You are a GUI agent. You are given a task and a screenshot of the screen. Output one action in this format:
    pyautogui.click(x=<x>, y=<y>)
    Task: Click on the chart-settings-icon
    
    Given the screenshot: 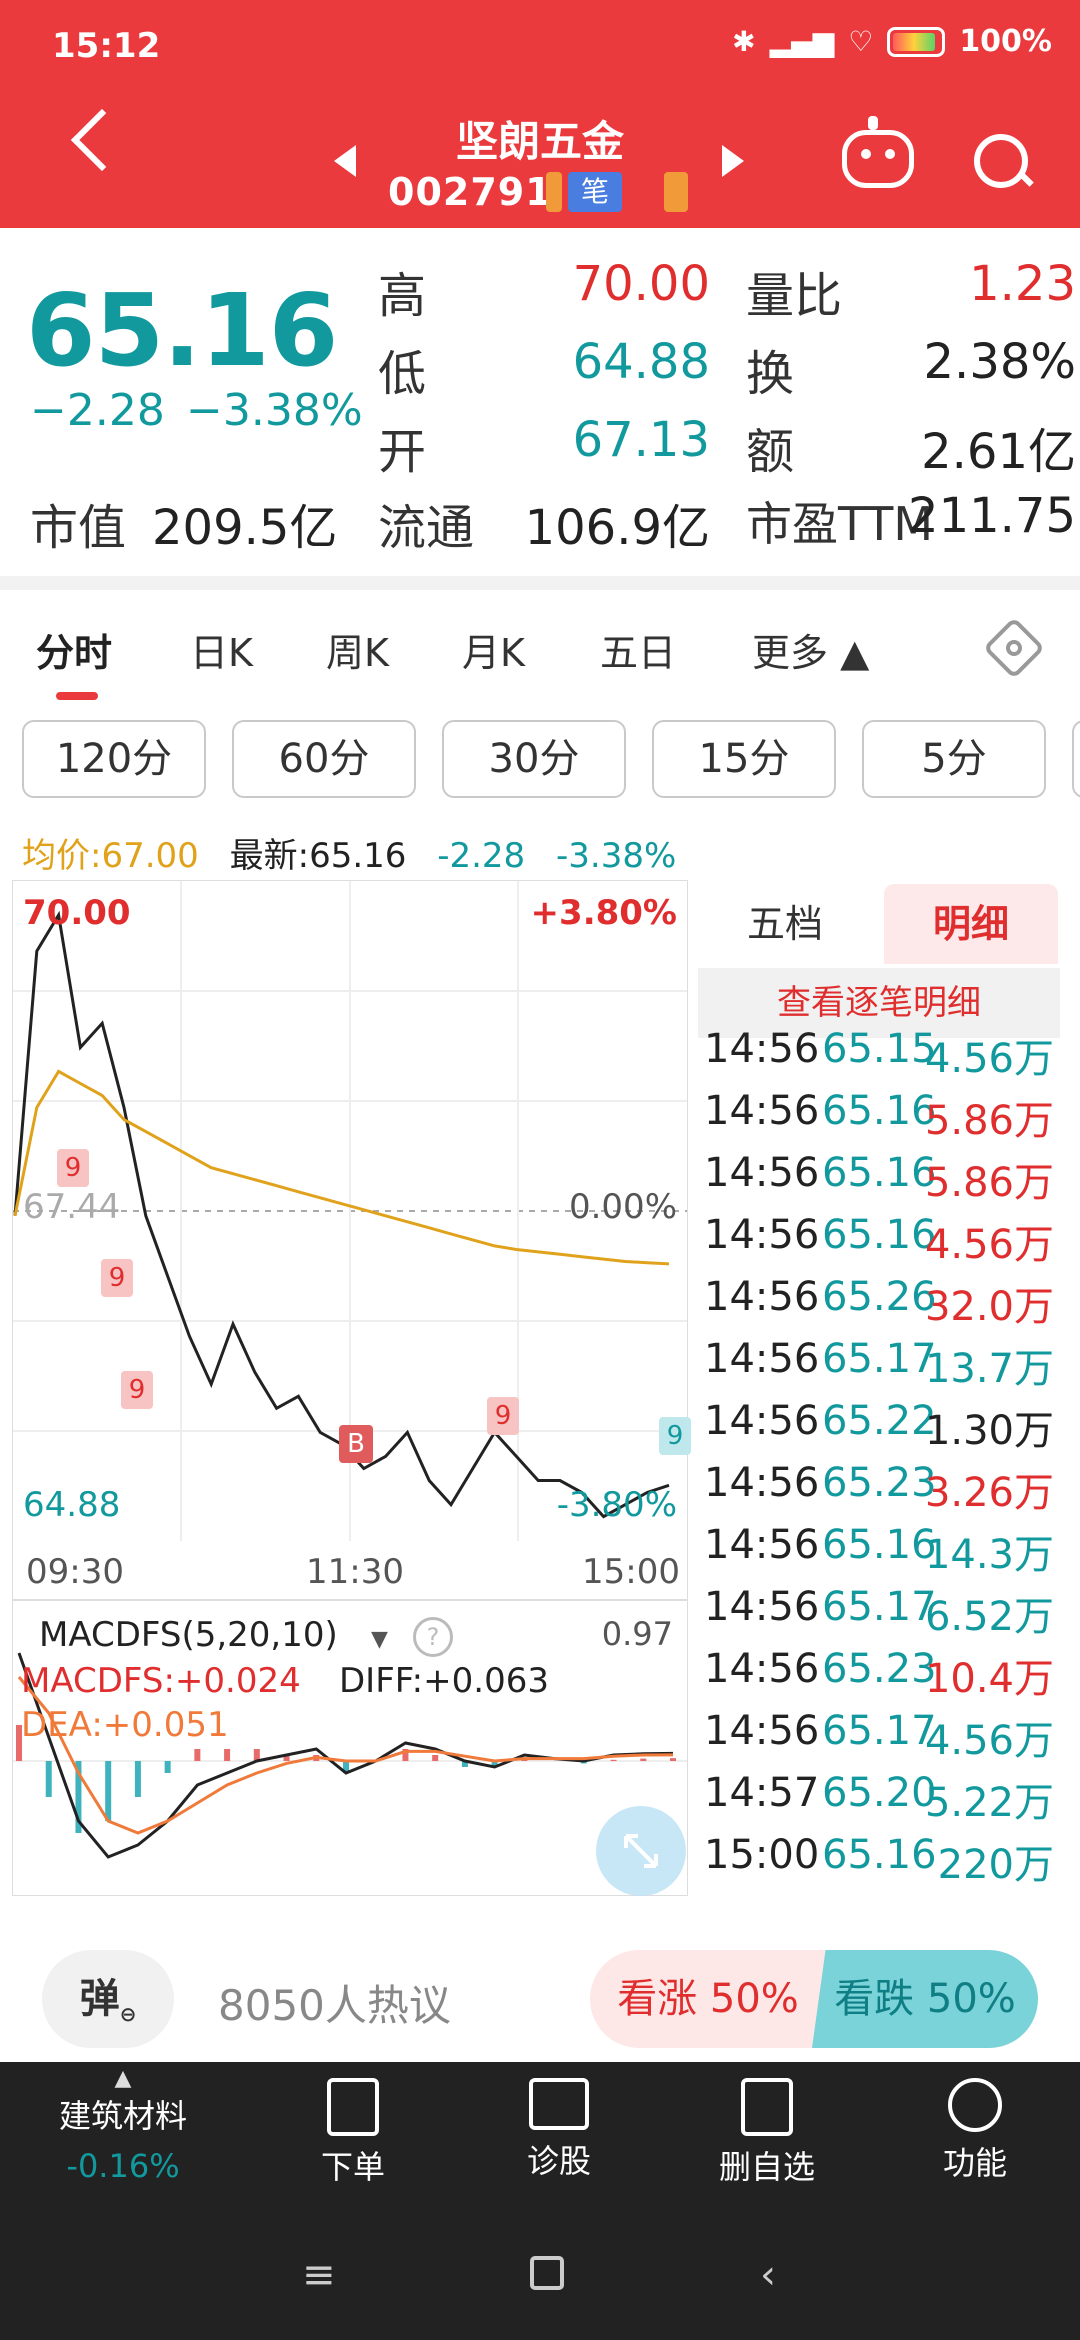 What is the action you would take?
    pyautogui.click(x=1014, y=648)
    